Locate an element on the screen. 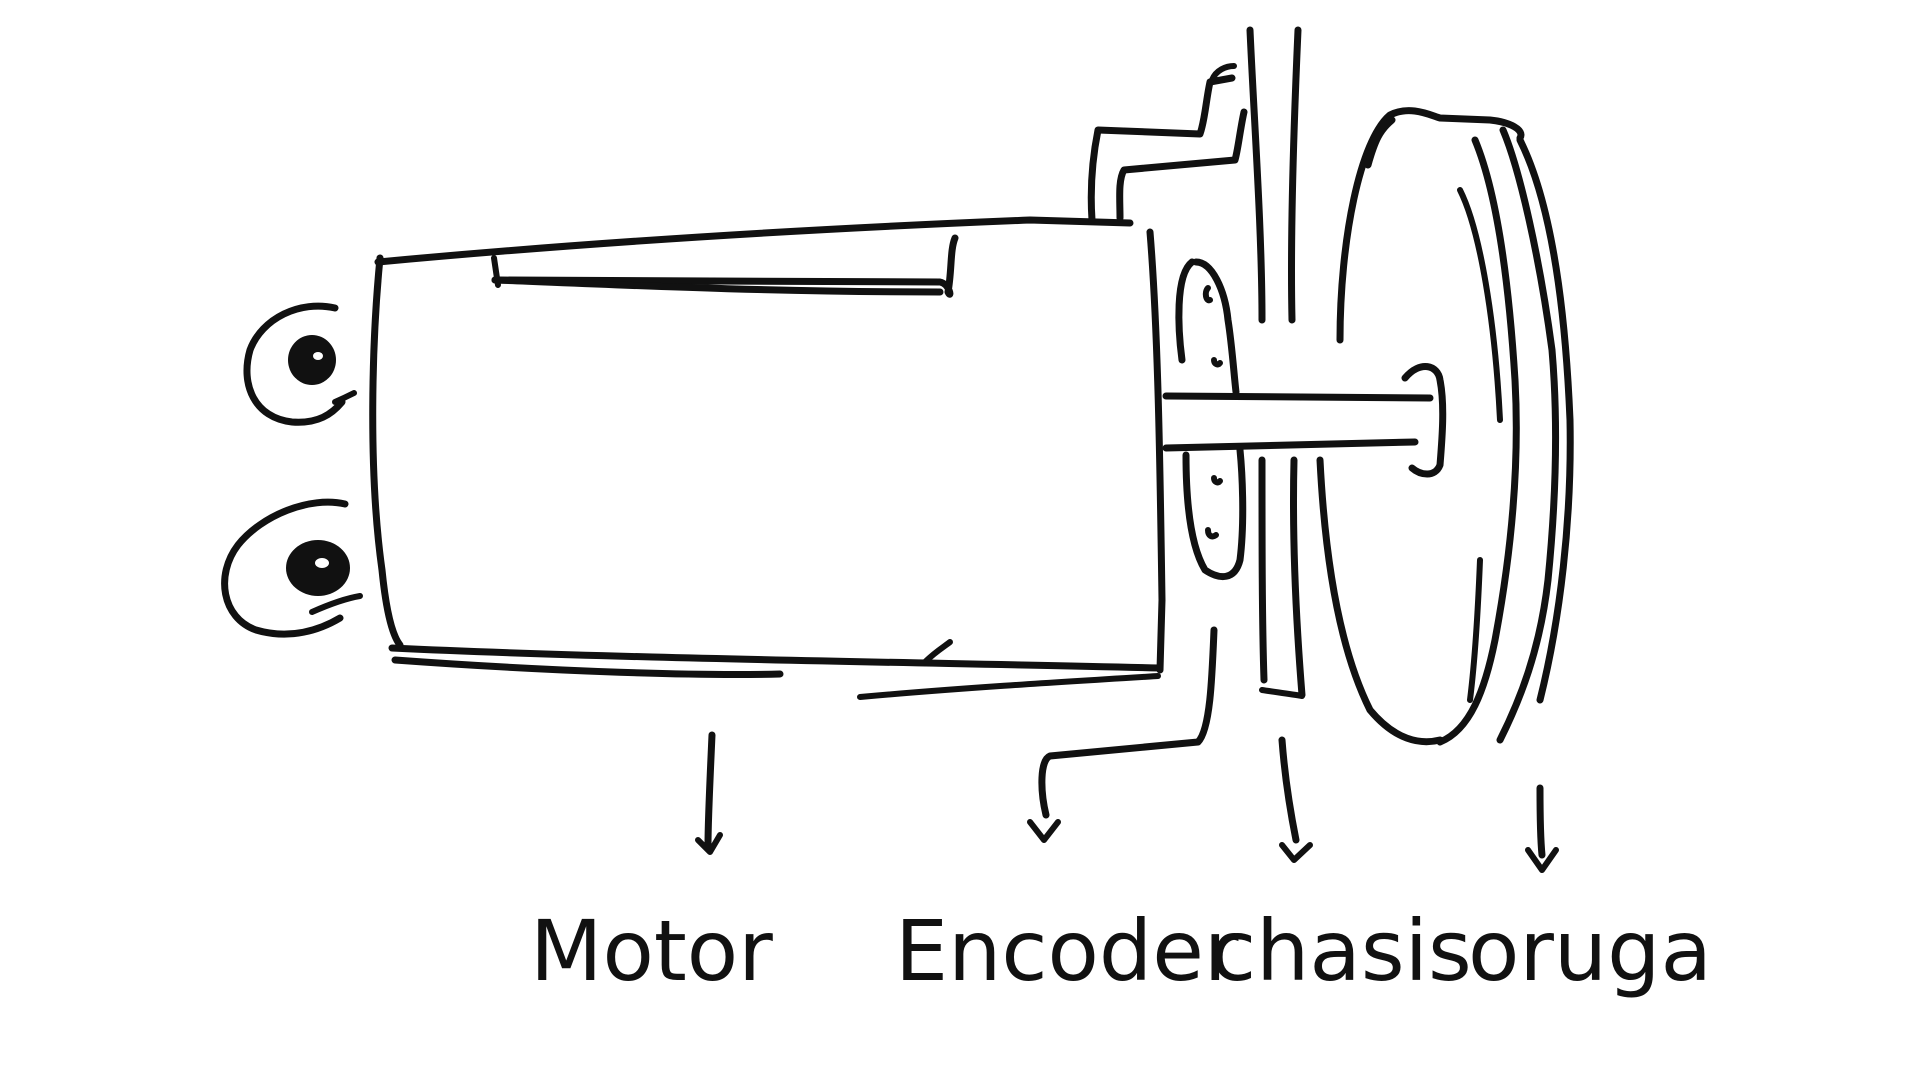 This screenshot has width=1920, height=1080. encoder-disk is located at coordinates (1211, 419).